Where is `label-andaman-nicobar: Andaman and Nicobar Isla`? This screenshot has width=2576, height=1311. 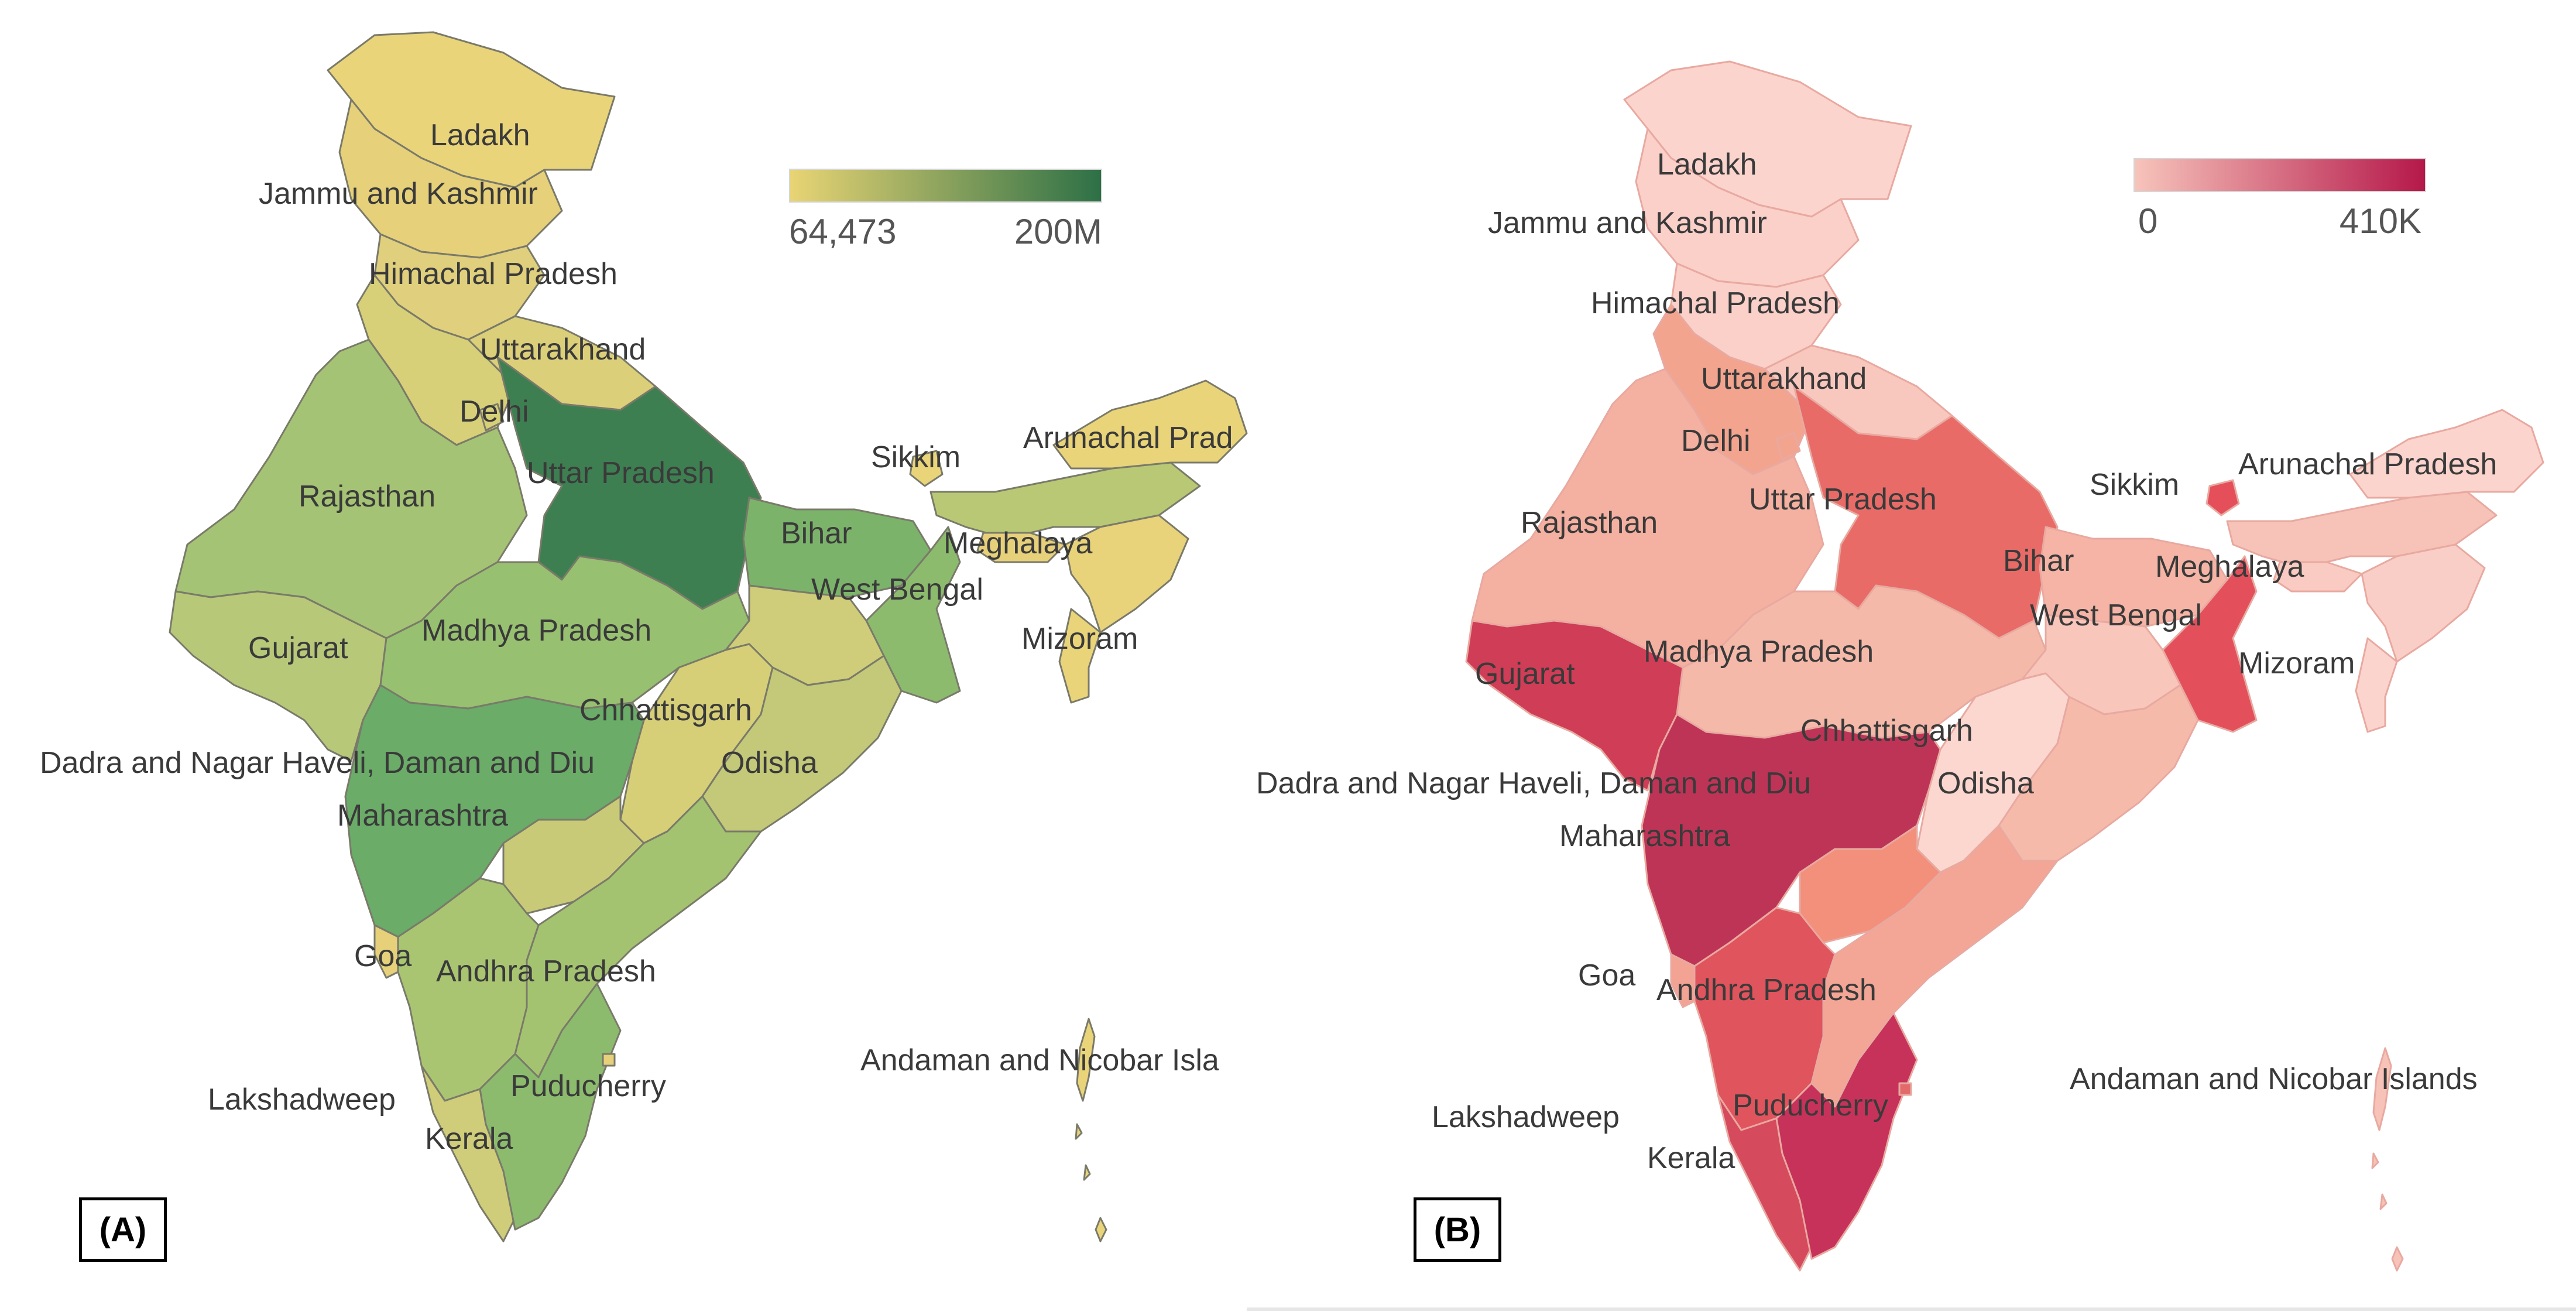
label-andaman-nicobar: Andaman and Nicobar Isla is located at coordinates (1039, 1060).